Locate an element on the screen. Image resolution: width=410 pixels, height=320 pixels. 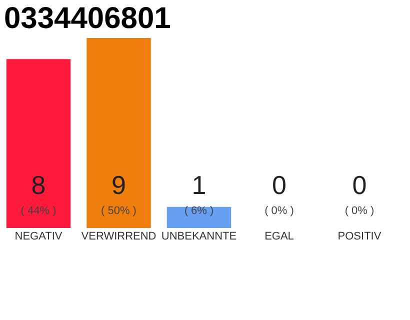
x-tick-label: VERWIRREND is located at coordinates (118, 236).